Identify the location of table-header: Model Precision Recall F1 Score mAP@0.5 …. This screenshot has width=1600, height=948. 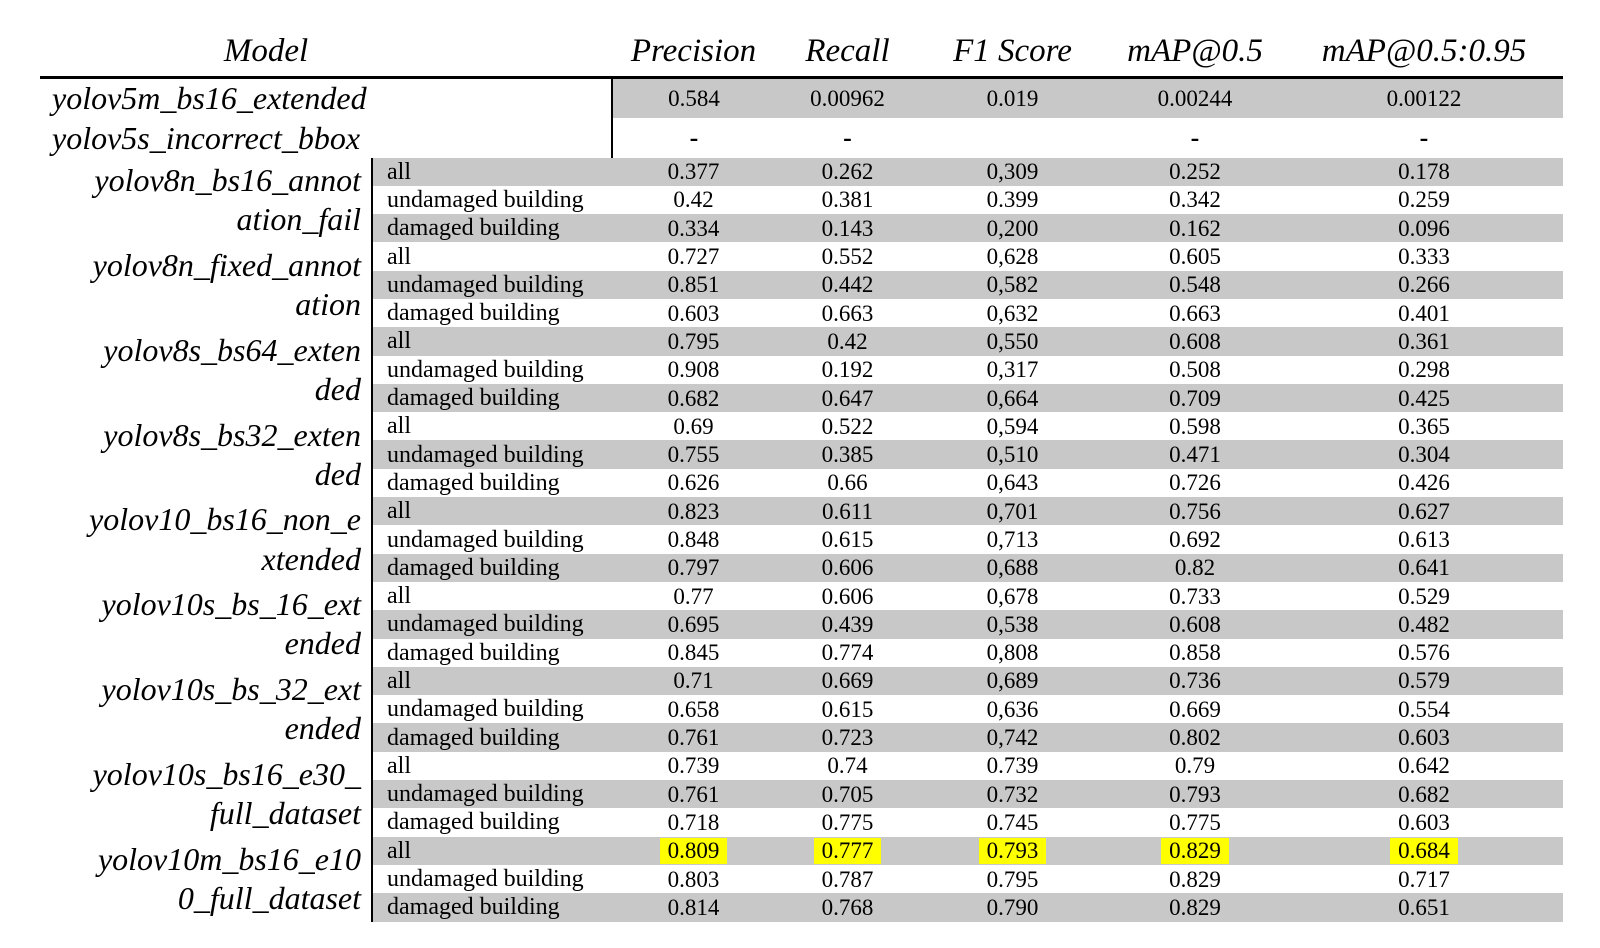
(801, 54).